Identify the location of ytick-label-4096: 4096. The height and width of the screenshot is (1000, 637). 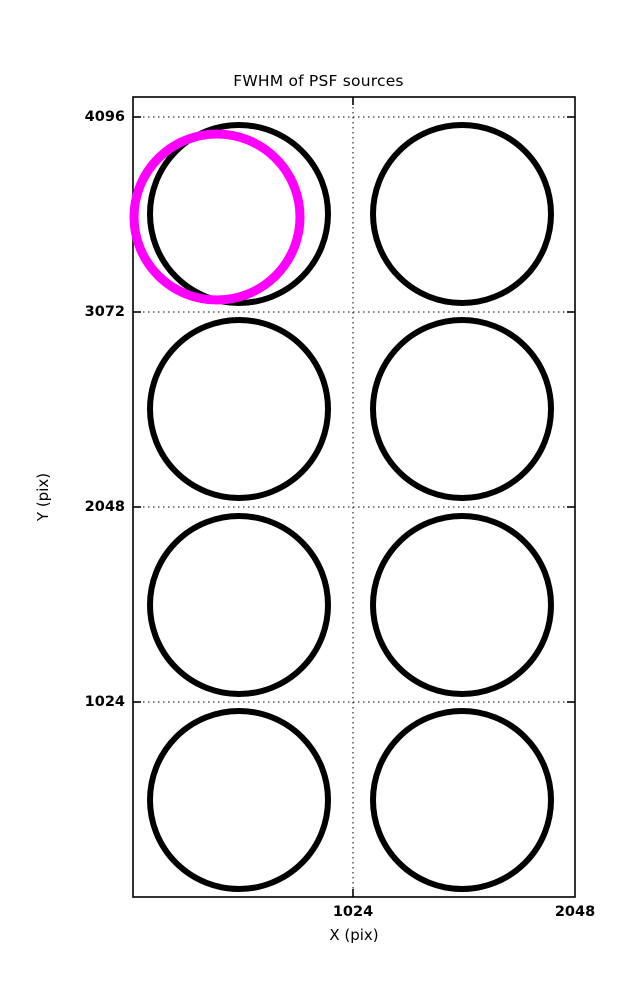
(104, 117).